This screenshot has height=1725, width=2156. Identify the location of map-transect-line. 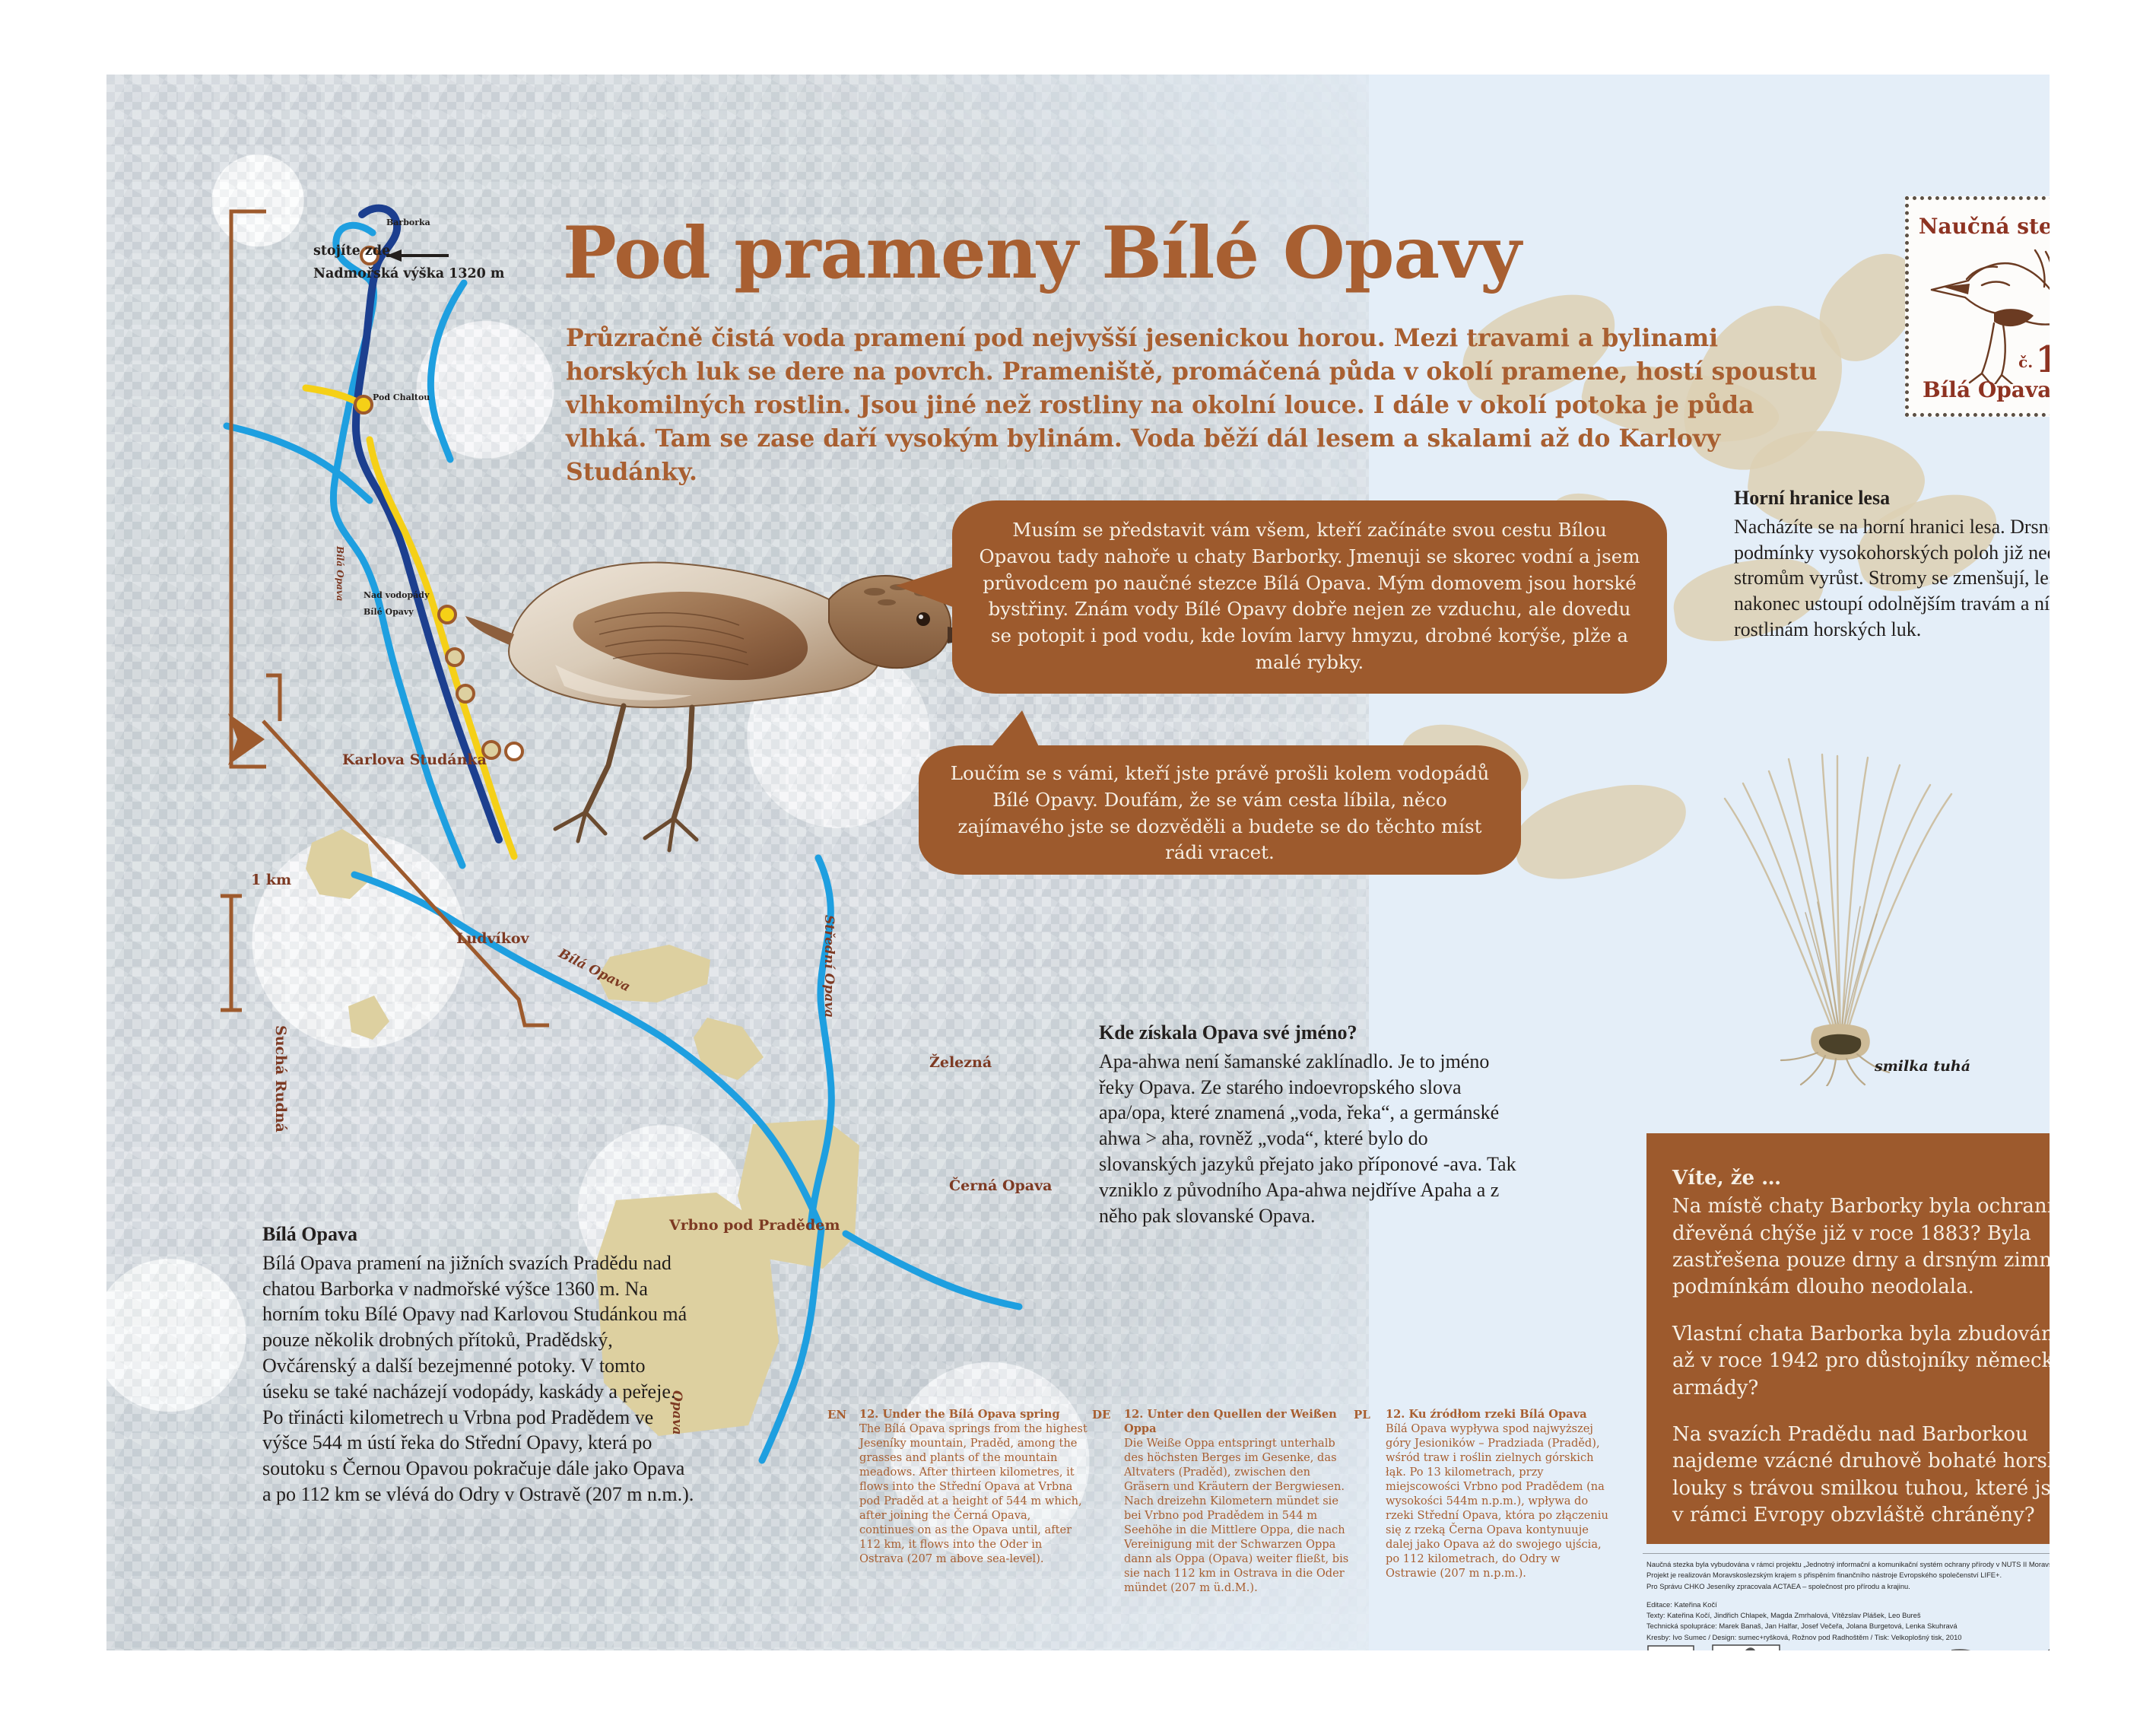
(405, 874).